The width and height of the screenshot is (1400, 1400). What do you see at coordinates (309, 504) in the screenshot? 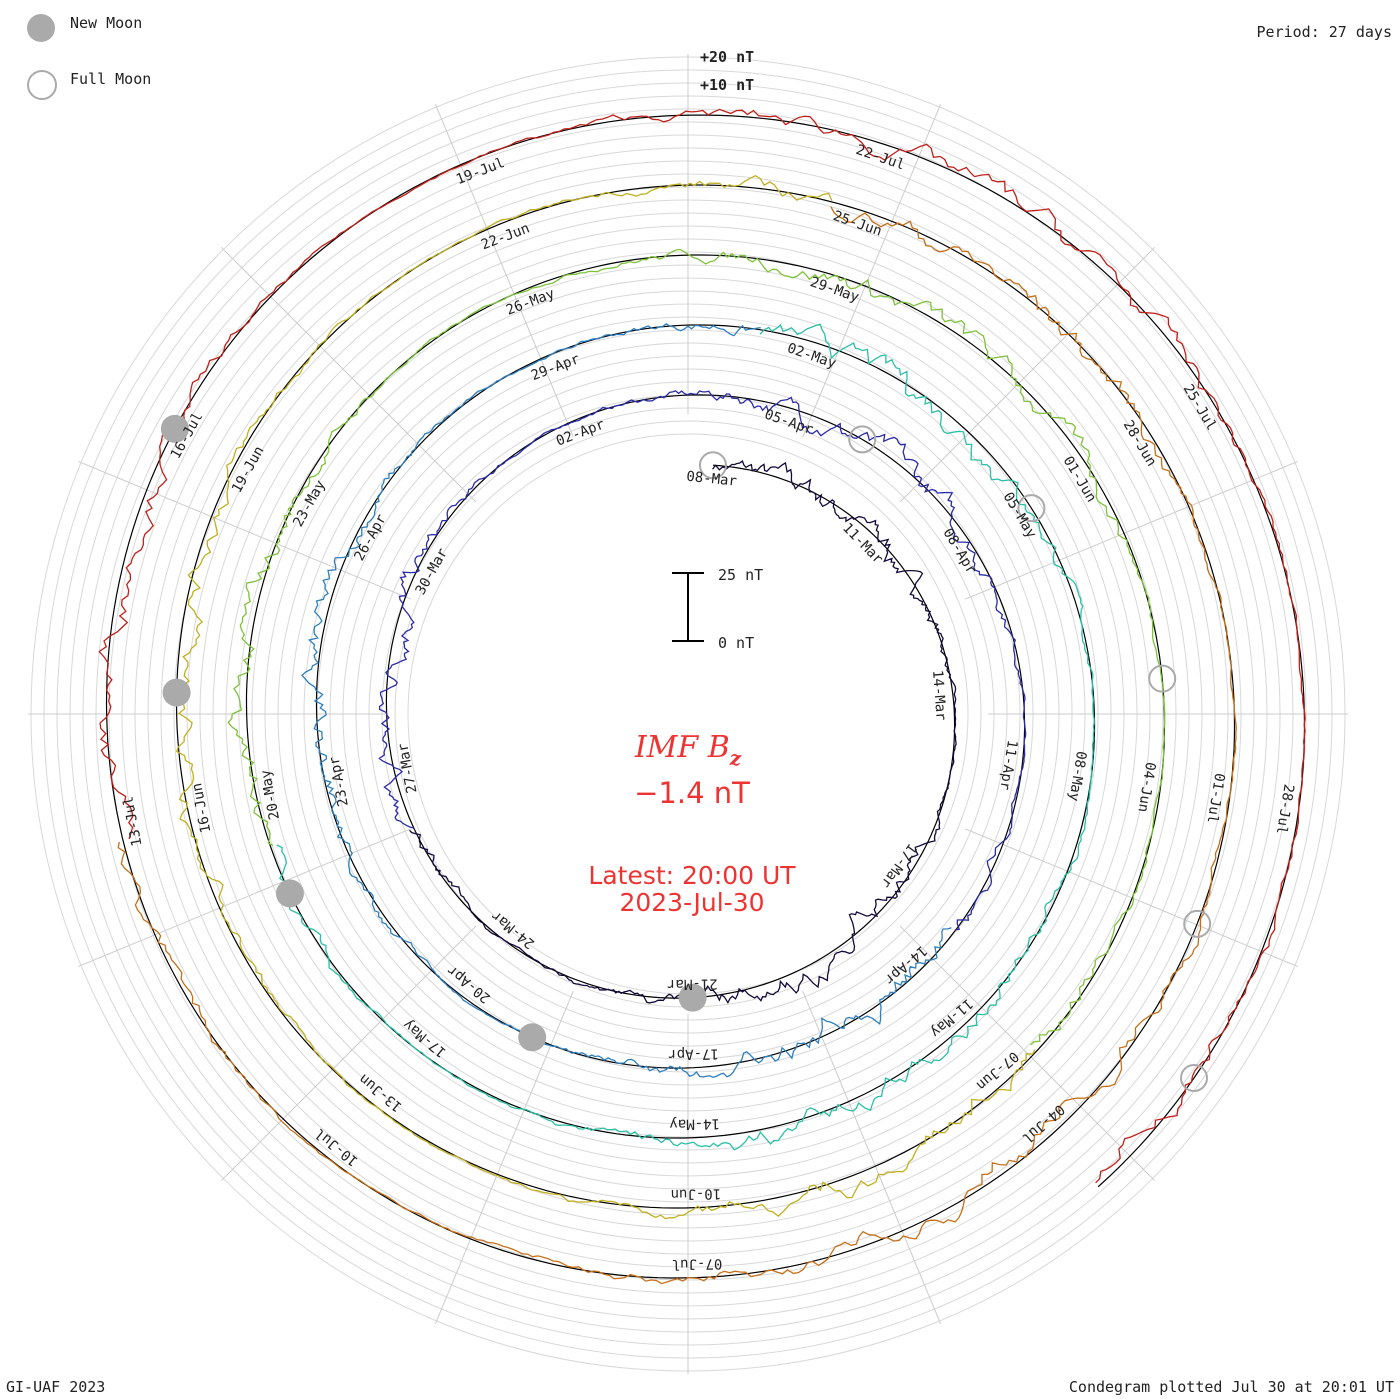
I see `date-tick-label: 23-May` at bounding box center [309, 504].